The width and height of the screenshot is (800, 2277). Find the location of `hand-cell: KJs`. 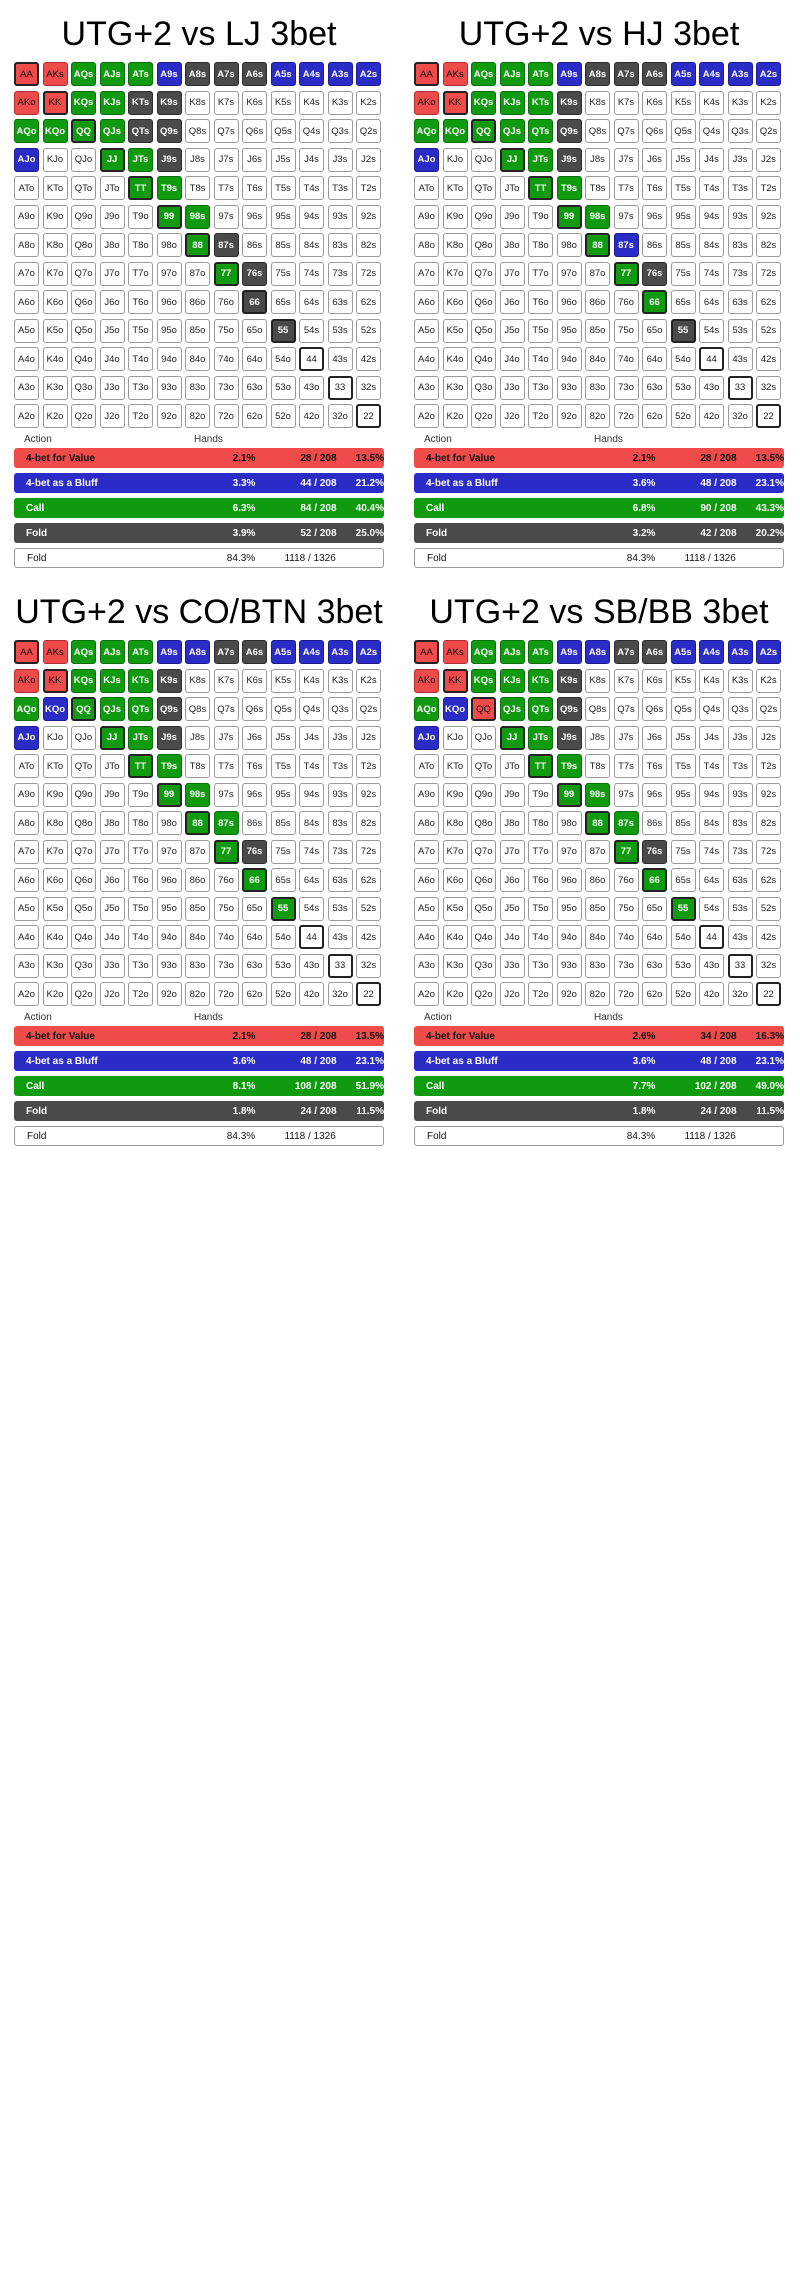

hand-cell: KJs is located at coordinates (112, 680).